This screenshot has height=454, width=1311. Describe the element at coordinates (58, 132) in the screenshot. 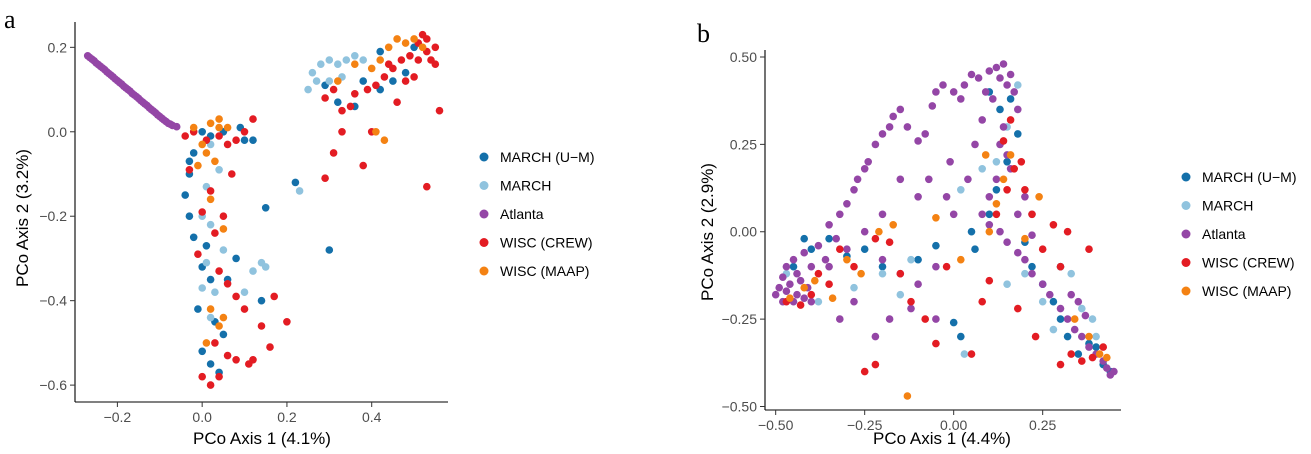

I see `y-tick-label: 0.0` at that location.